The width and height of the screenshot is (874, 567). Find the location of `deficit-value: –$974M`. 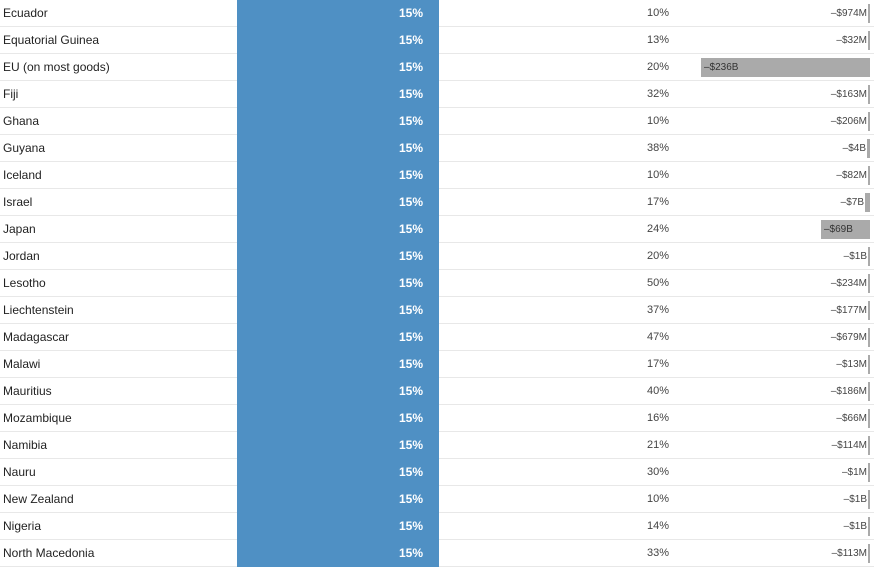

deficit-value: –$974M is located at coordinates (848, 13).